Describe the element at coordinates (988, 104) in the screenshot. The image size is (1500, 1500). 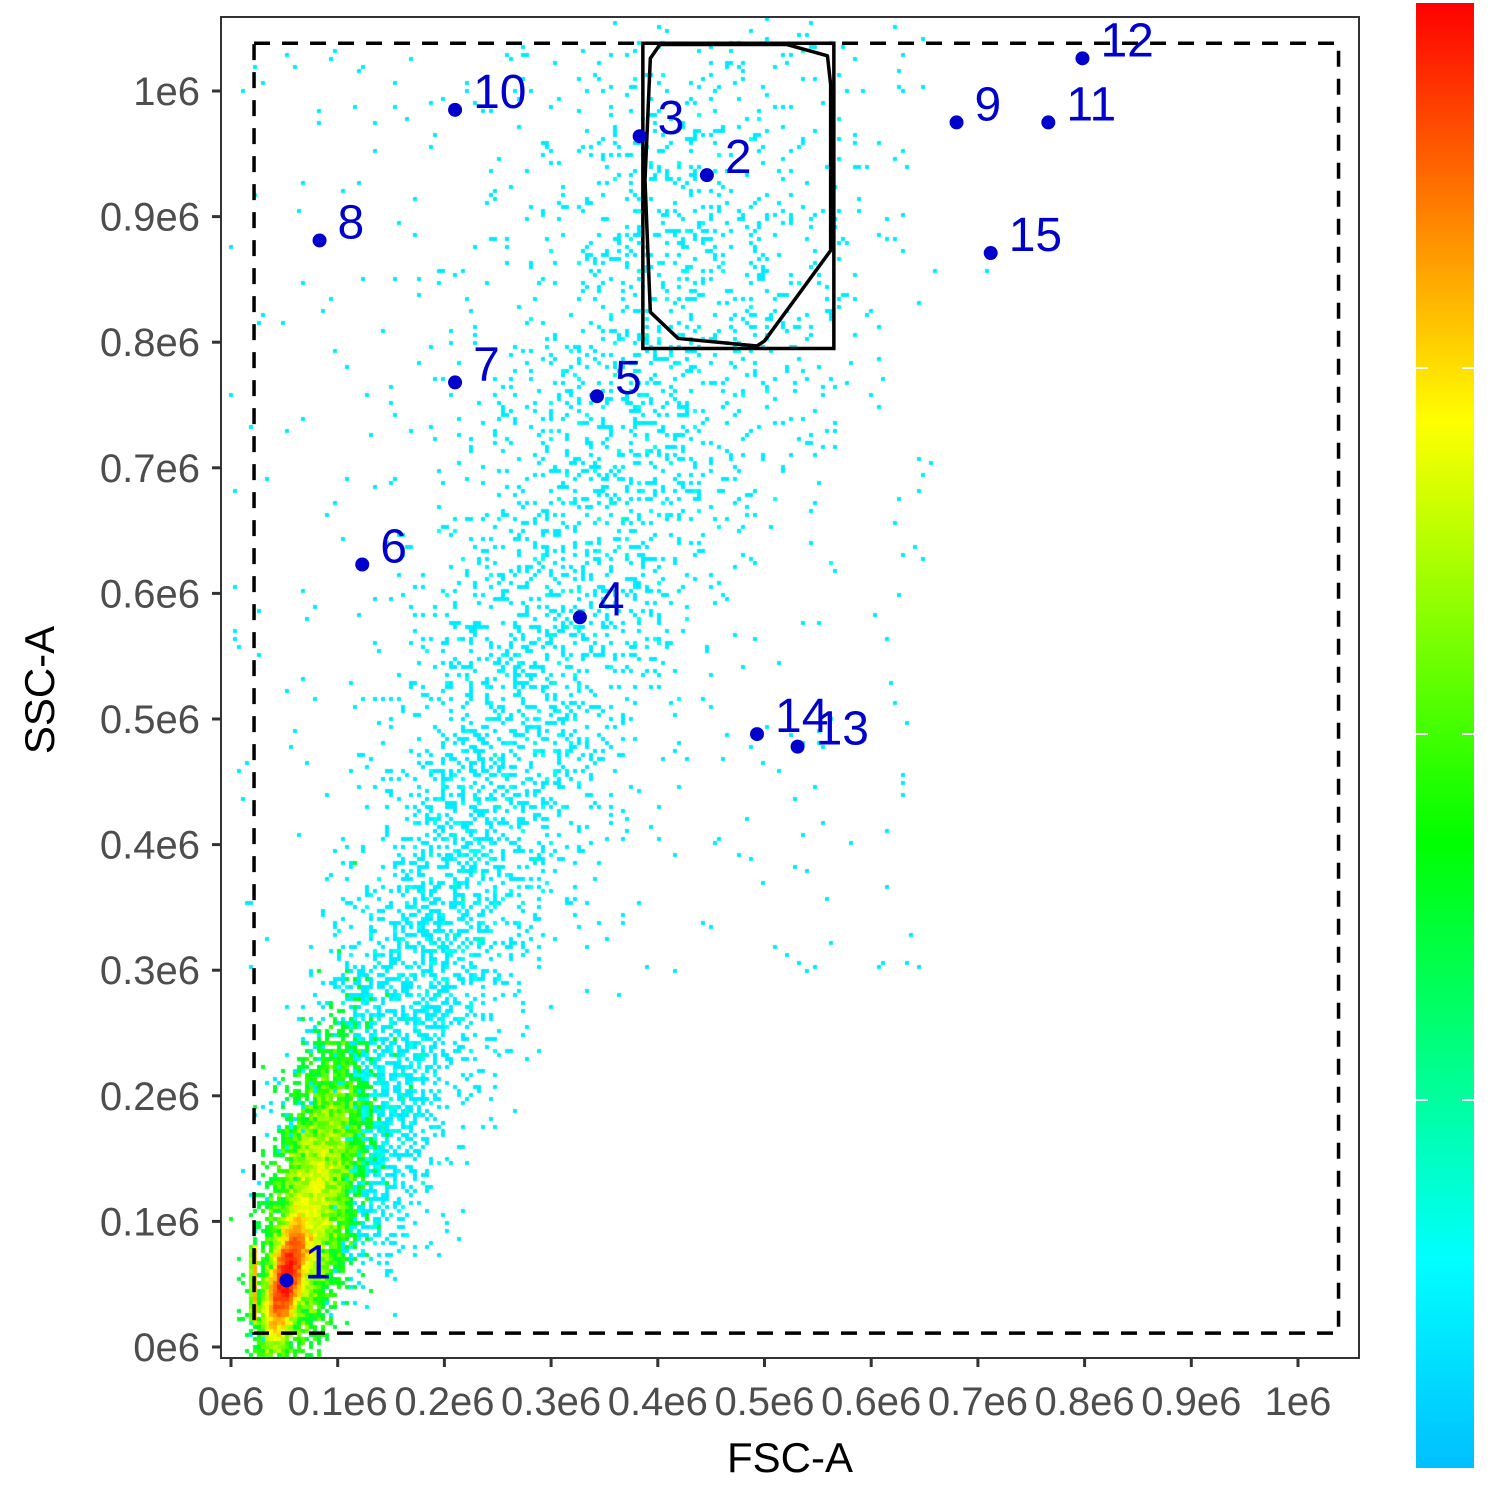
I see `point-label: 9` at that location.